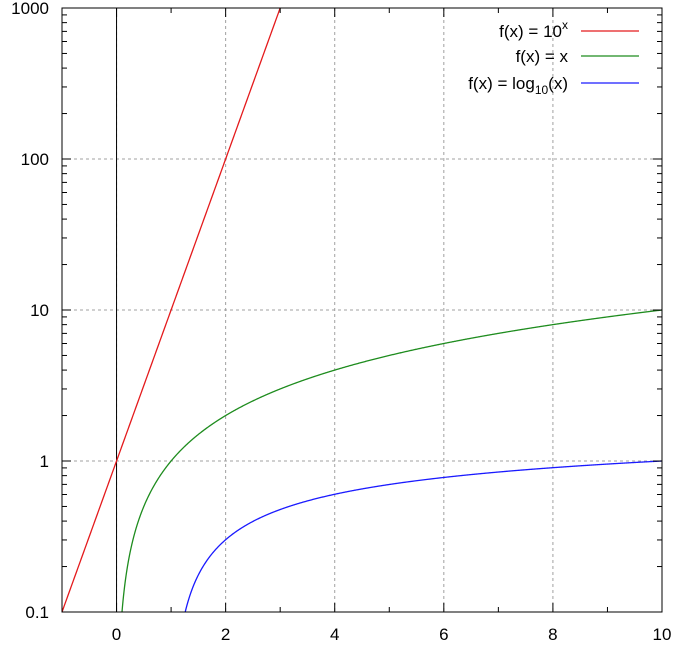 This screenshot has height=646, width=676. Describe the element at coordinates (44, 461) in the screenshot. I see `y-tick-label: 1` at that location.